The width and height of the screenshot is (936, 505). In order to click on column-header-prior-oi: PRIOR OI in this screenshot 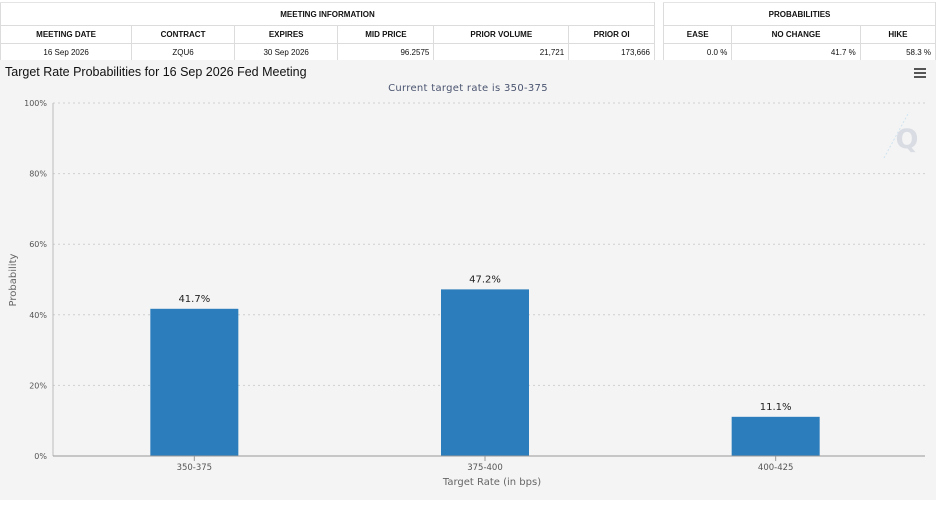, I will do `click(611, 34)`.